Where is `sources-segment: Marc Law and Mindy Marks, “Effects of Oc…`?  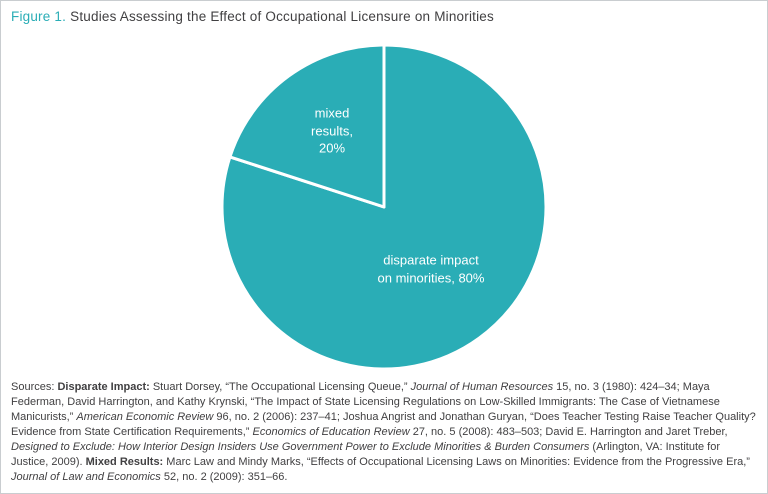 sources-segment: Marc Law and Mindy Marks, “Effects of Oc… is located at coordinates (456, 462).